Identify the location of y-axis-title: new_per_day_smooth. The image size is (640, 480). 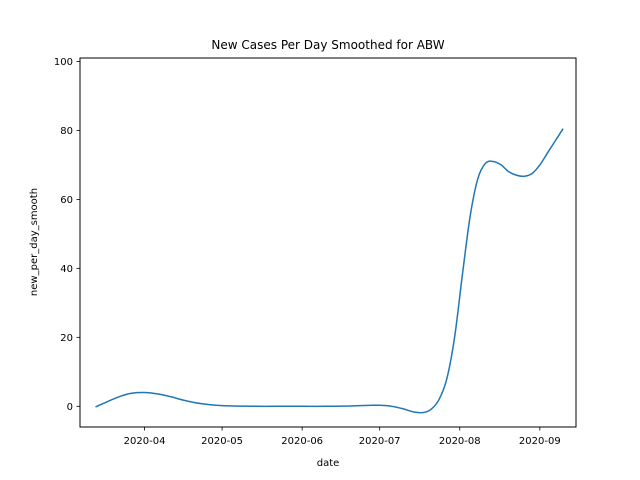
(34, 242).